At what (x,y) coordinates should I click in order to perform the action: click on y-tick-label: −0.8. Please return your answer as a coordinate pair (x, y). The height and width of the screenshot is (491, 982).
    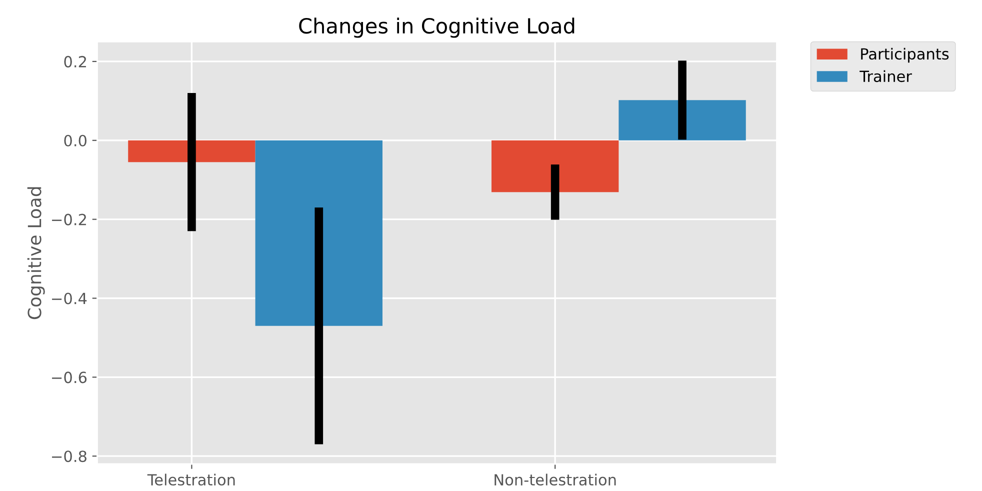
    Looking at the image, I should click on (69, 456).